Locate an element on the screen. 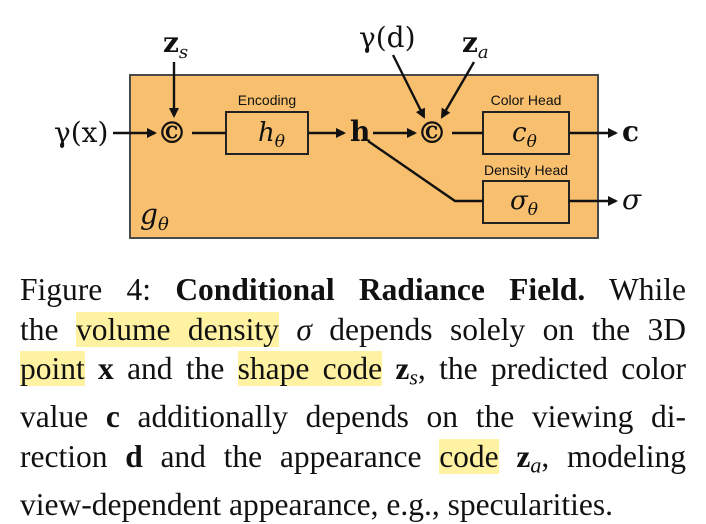 This screenshot has width=706, height=524. density-head-label: Density Head is located at coordinates (526, 170).